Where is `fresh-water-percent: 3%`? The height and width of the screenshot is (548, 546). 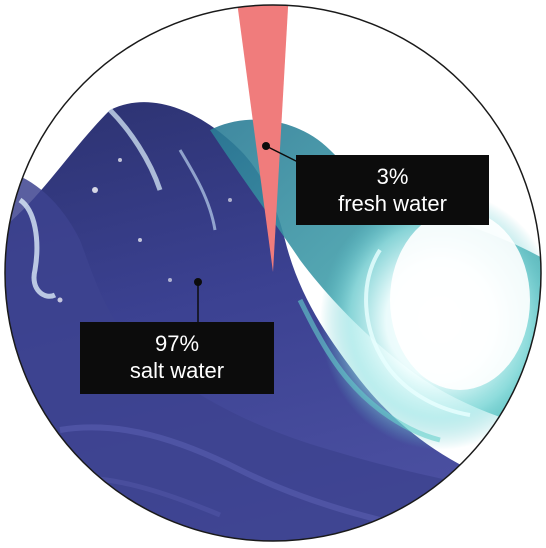
fresh-water-percent: 3% is located at coordinates (392, 176).